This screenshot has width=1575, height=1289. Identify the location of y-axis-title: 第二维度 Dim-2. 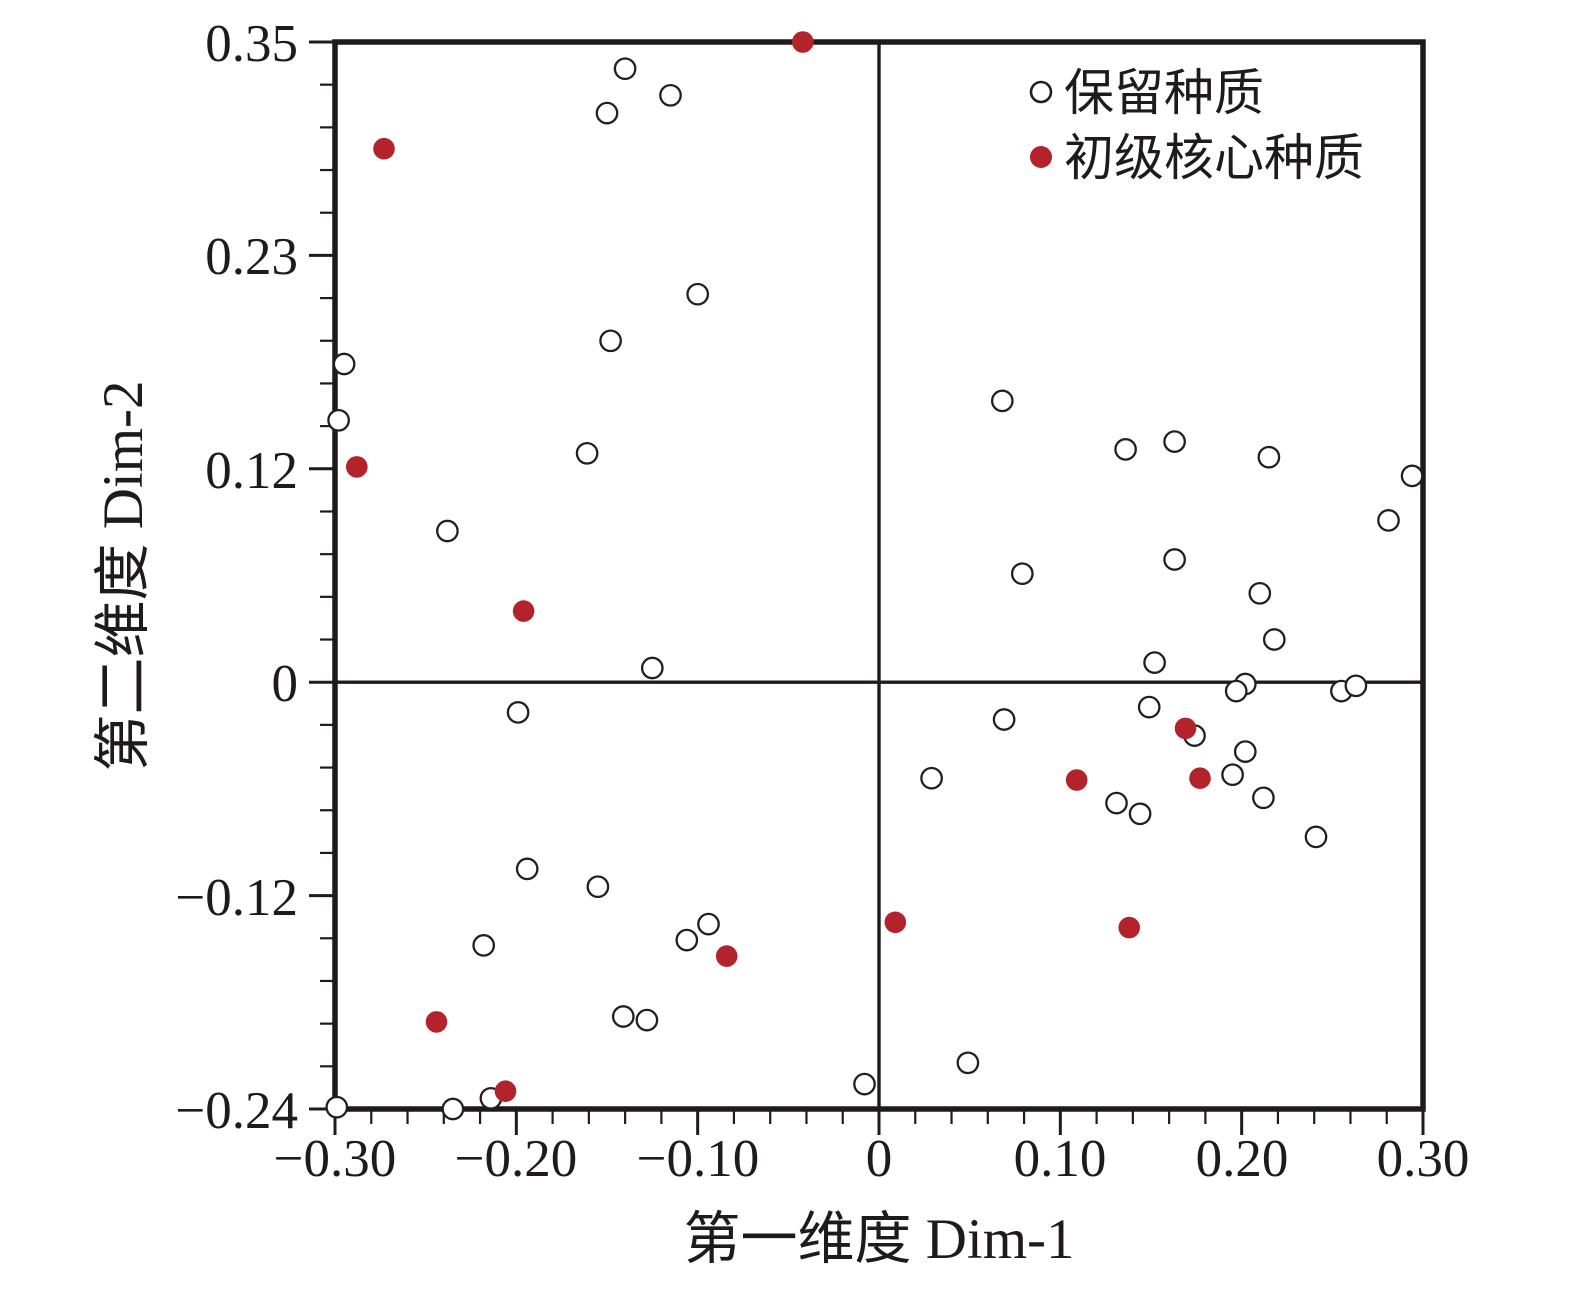
(123, 575).